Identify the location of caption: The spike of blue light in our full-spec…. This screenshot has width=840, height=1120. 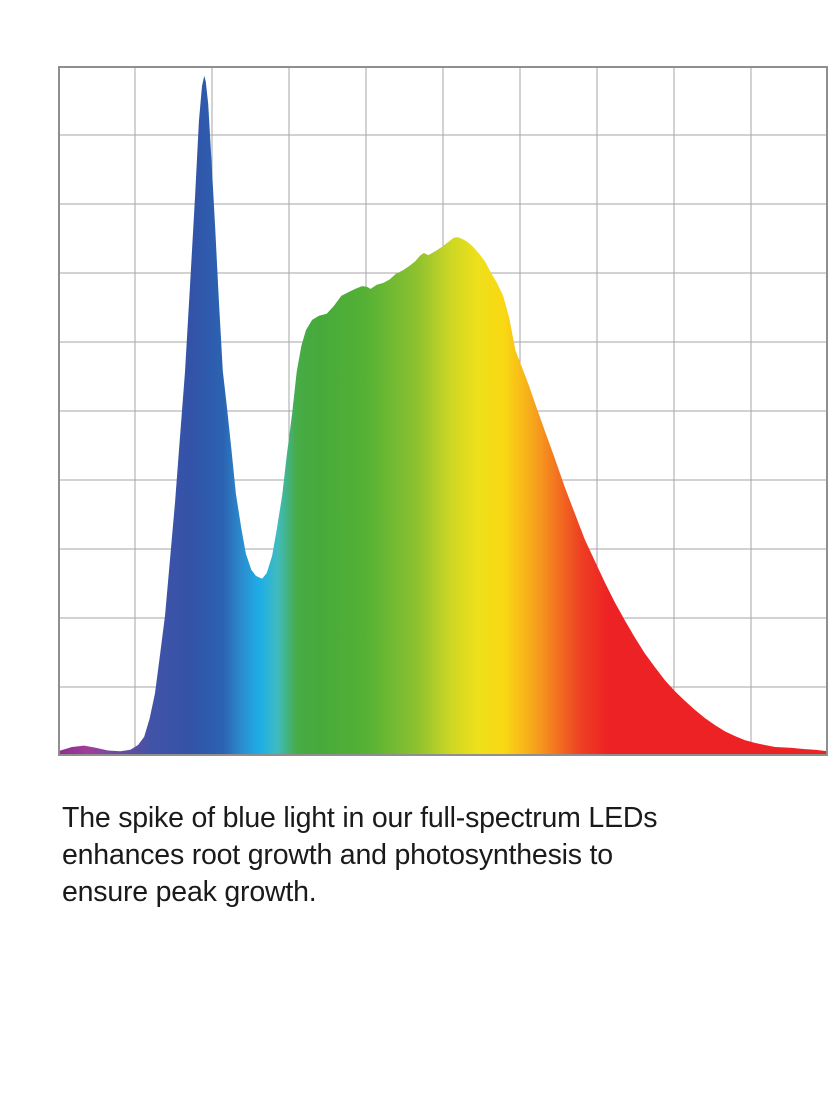
(432, 855).